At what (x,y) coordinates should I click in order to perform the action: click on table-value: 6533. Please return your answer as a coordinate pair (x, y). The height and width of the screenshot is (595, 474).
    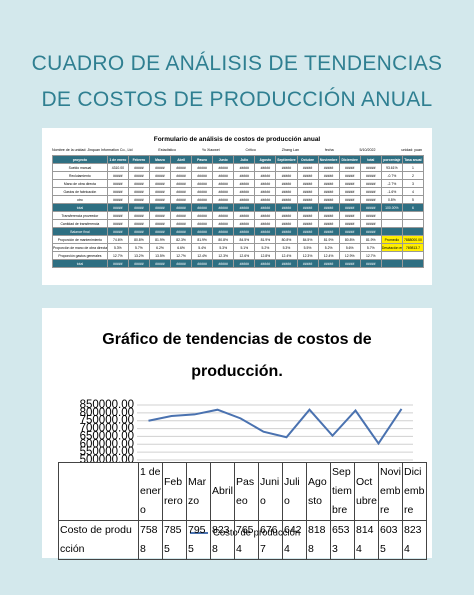
    Looking at the image, I should click on (342, 540).